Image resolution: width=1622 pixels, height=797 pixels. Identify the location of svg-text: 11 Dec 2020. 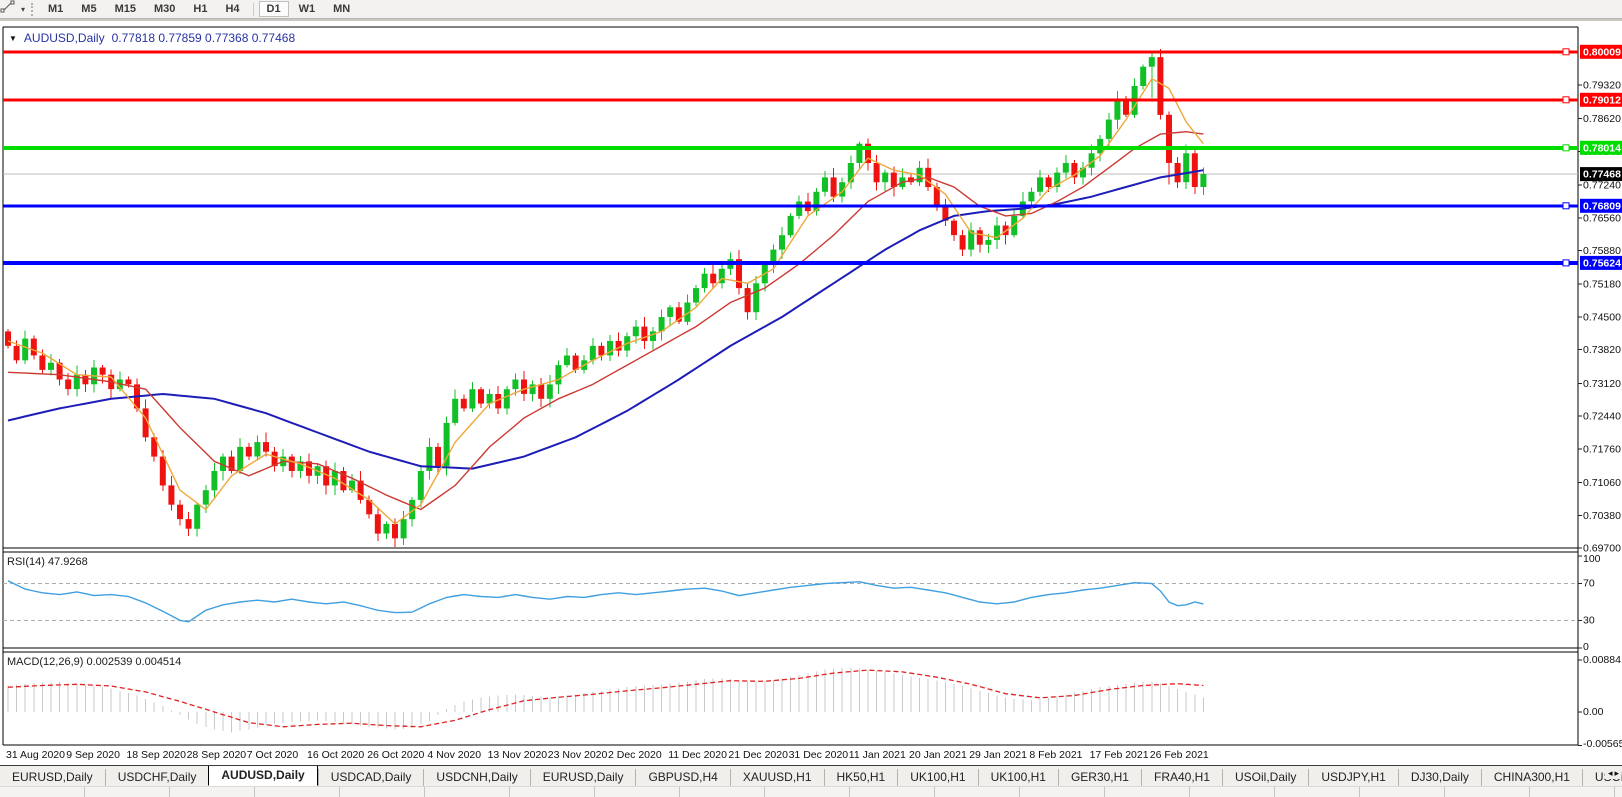
(697, 755).